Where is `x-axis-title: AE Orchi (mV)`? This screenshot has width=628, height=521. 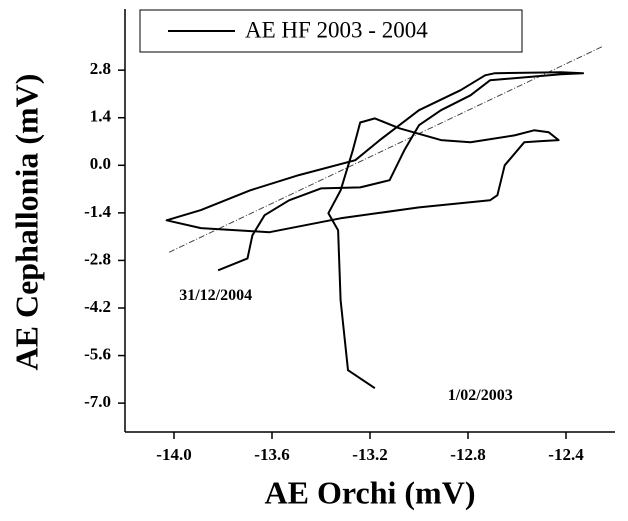 x-axis-title: AE Orchi (mV) is located at coordinates (370, 492).